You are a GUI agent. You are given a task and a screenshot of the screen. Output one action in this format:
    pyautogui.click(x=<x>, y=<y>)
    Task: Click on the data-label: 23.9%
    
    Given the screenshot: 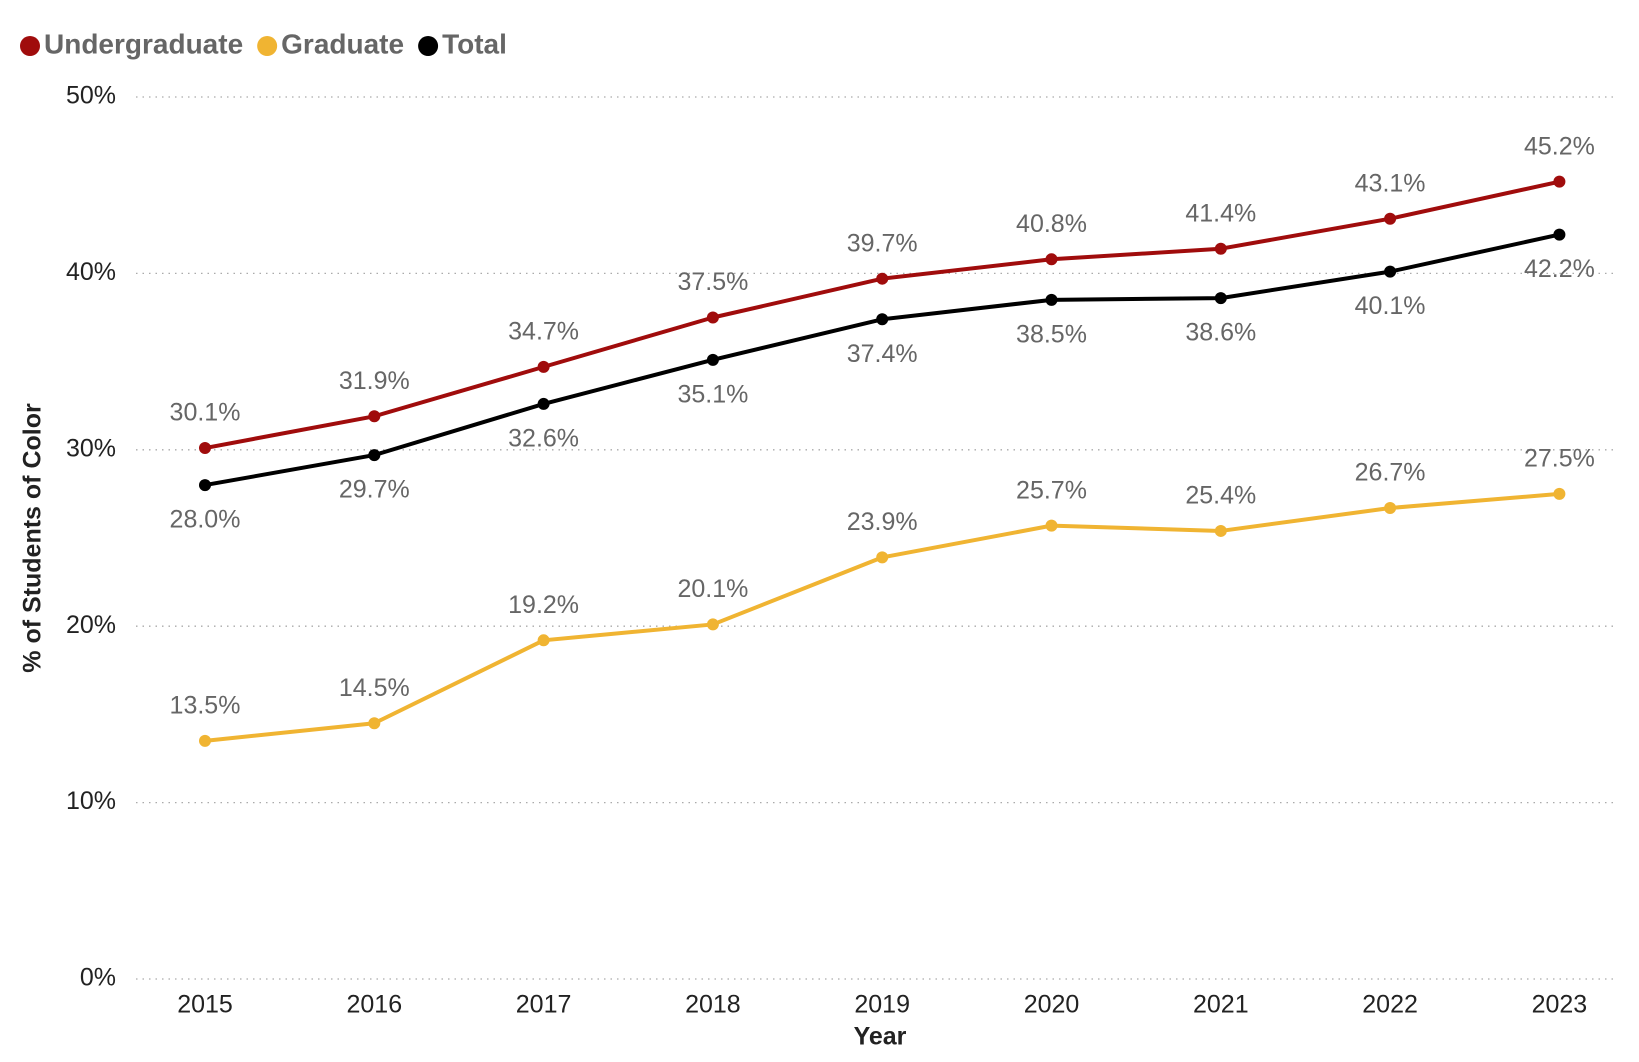 What is the action you would take?
    pyautogui.click(x=882, y=522)
    